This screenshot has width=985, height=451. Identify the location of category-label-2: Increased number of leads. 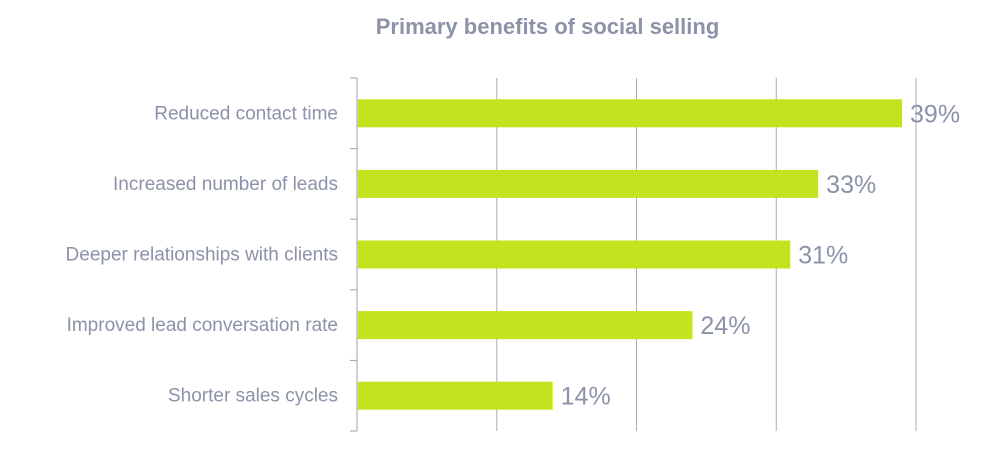
(225, 184).